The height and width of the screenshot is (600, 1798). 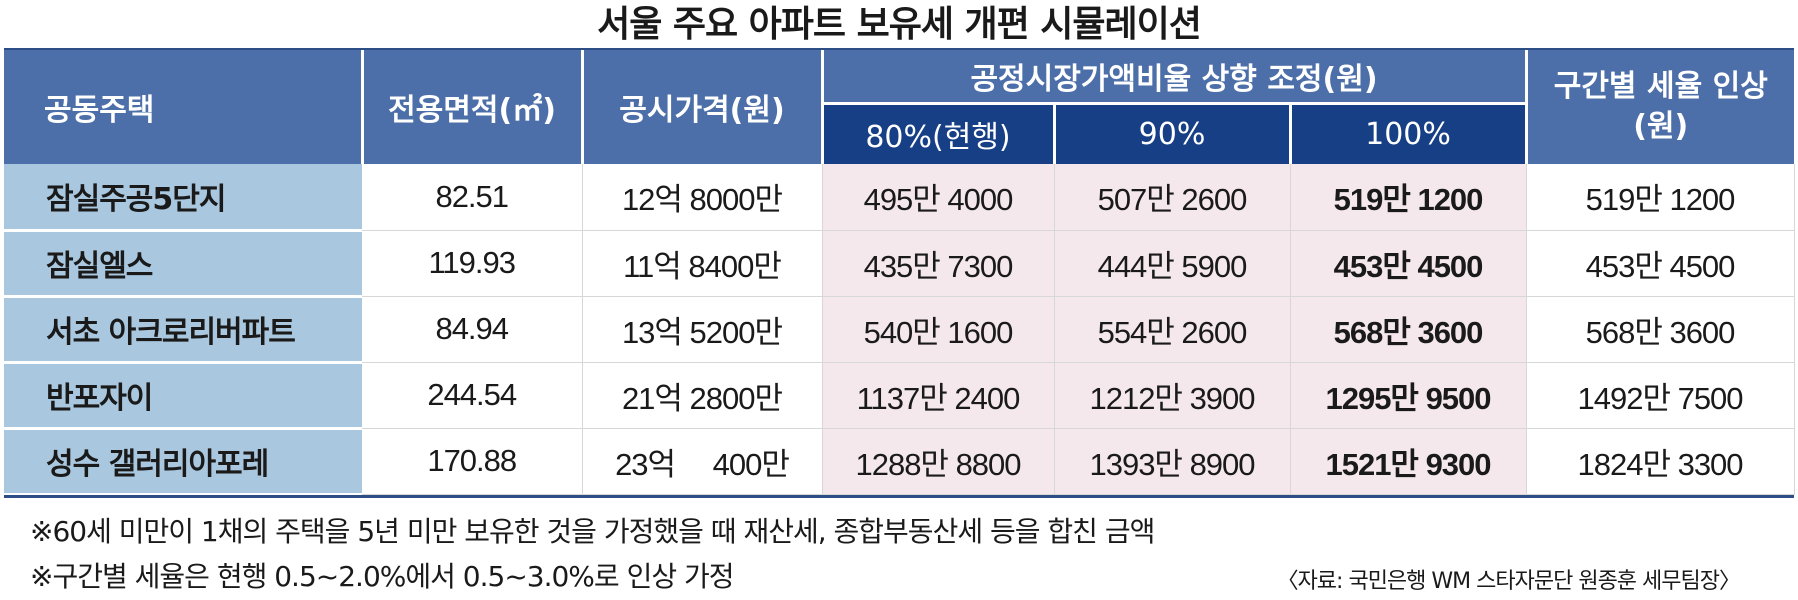 I want to click on row-price: 12억 8000만, so click(x=702, y=197).